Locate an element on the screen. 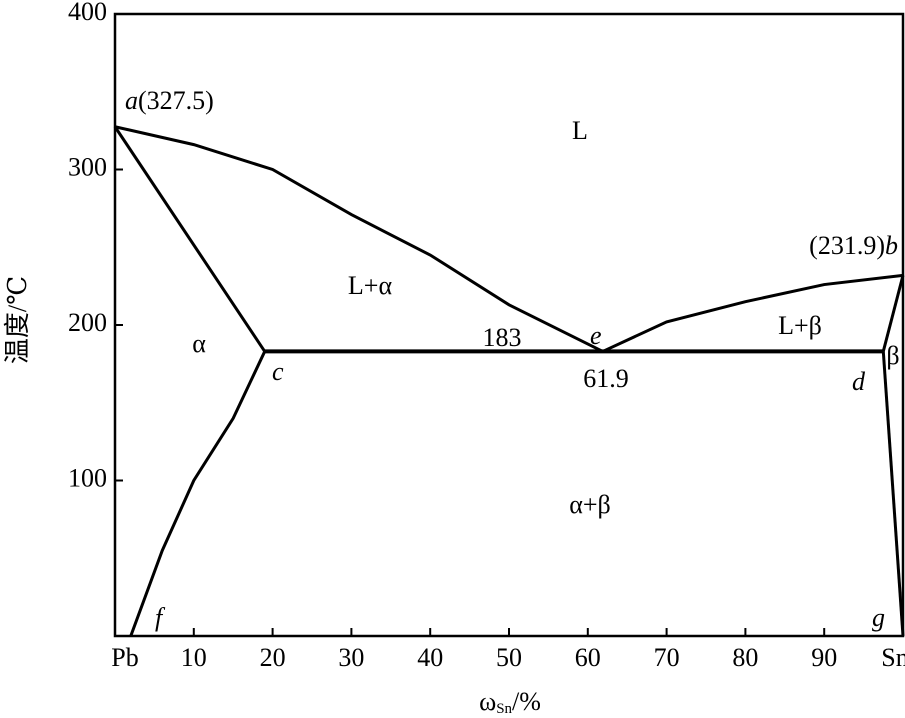  x-label-sub: Sn is located at coordinates (504, 709).